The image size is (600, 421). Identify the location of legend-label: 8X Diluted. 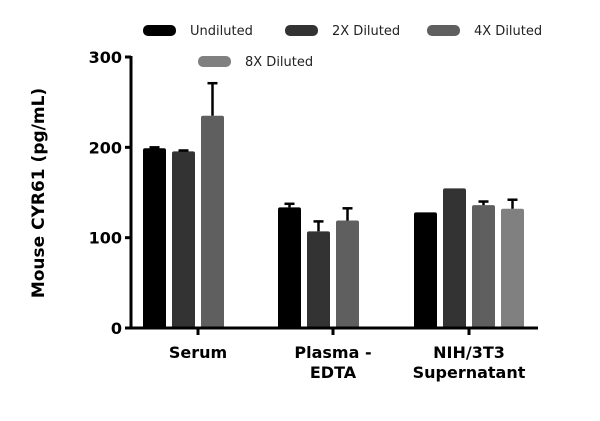
(279, 62).